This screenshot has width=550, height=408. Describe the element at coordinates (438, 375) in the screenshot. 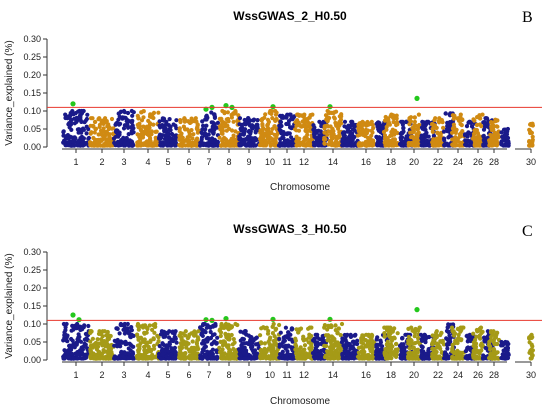

I see `x-tick-label: 22` at that location.